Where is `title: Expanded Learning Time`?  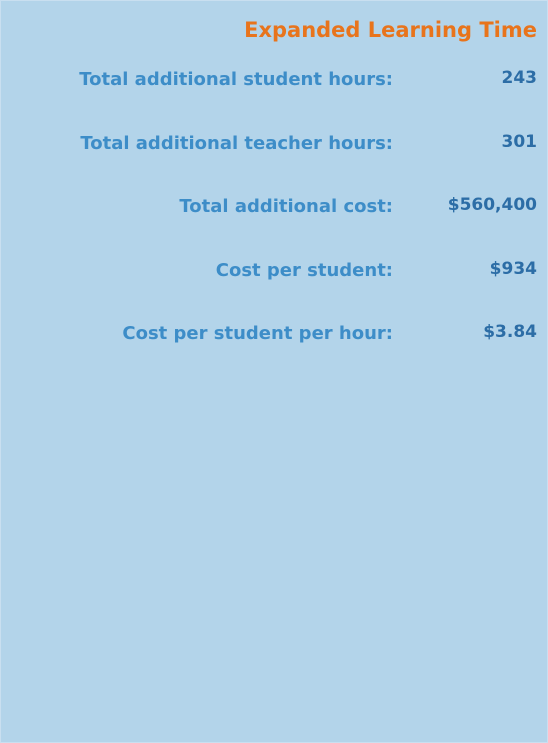 title: Expanded Learning Time is located at coordinates (390, 30).